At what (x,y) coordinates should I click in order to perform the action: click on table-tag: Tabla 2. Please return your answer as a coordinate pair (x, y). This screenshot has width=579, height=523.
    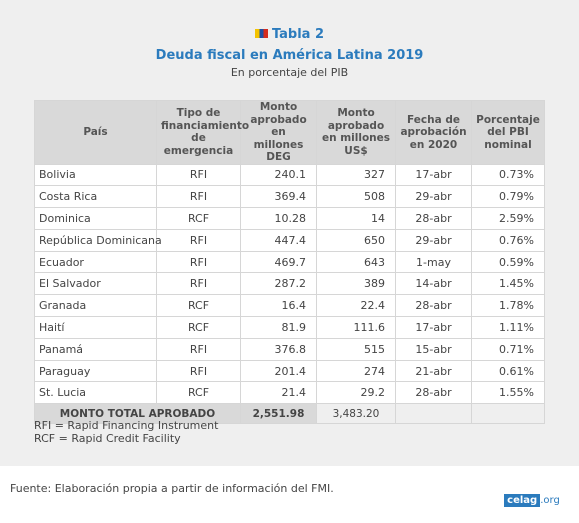
    Looking at the image, I should click on (289, 34).